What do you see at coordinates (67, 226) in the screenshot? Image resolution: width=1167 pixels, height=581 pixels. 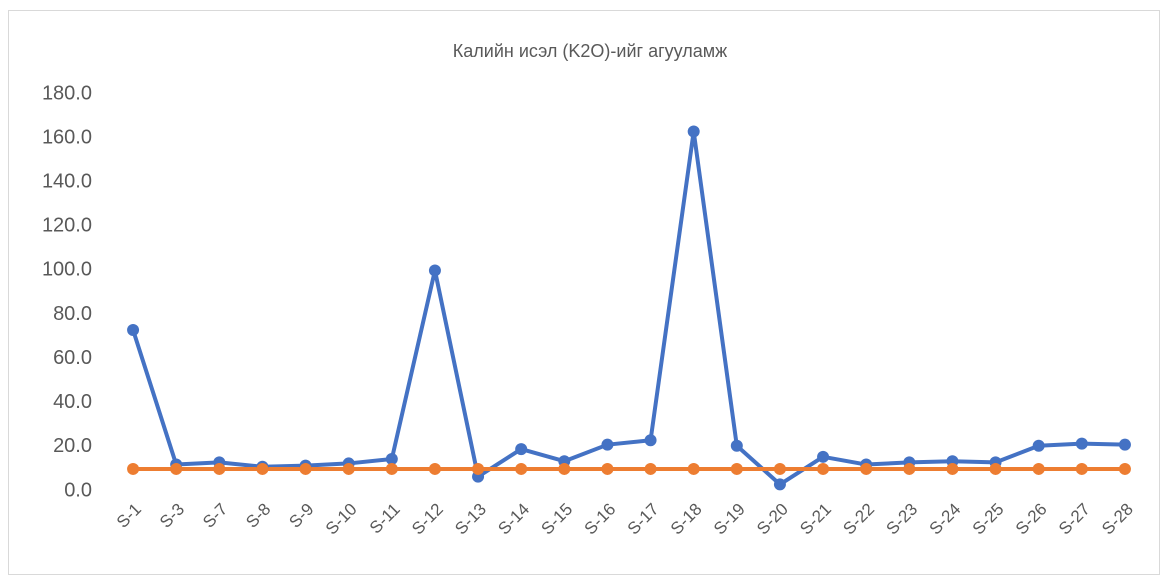 I see `y-tick-label: 120.0` at bounding box center [67, 226].